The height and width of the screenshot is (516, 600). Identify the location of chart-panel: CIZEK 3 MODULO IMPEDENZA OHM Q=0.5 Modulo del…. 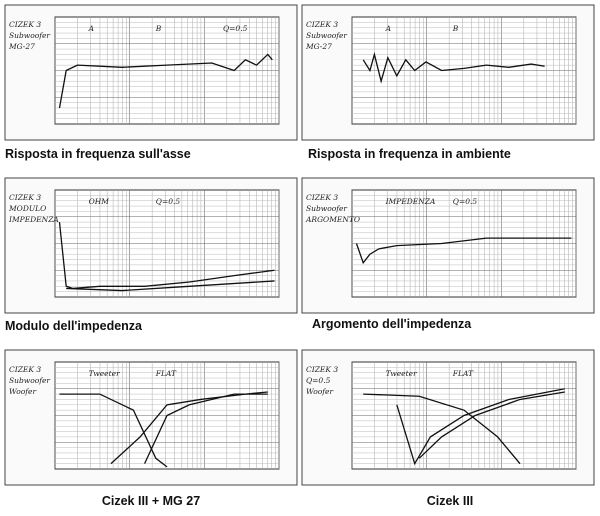
(151, 255).